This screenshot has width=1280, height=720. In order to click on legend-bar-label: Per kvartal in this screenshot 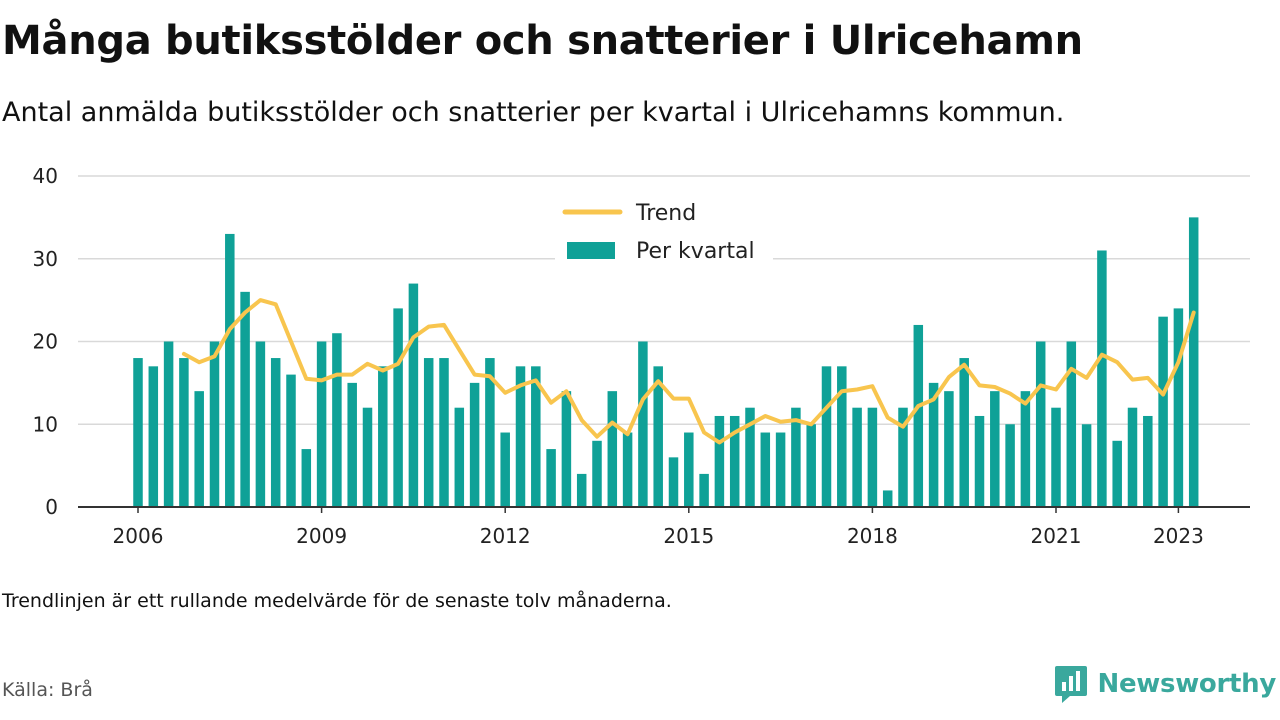, I will do `click(695, 251)`.